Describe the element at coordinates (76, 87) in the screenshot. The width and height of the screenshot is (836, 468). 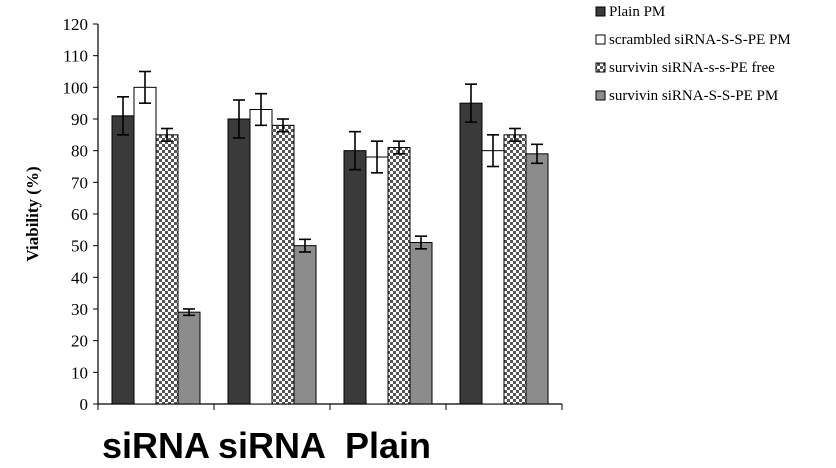
I see `y-tick-label: 100` at that location.